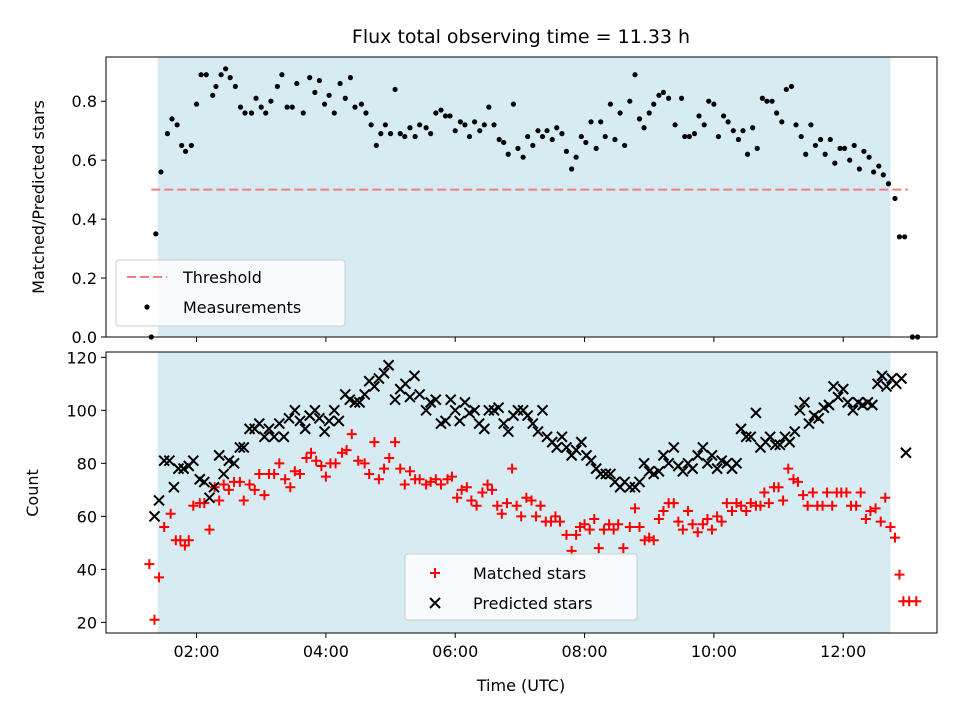 This screenshot has height=724, width=960. What do you see at coordinates (521, 37) in the screenshot?
I see `chart-title: Flux total observing time = 11.33 h` at bounding box center [521, 37].